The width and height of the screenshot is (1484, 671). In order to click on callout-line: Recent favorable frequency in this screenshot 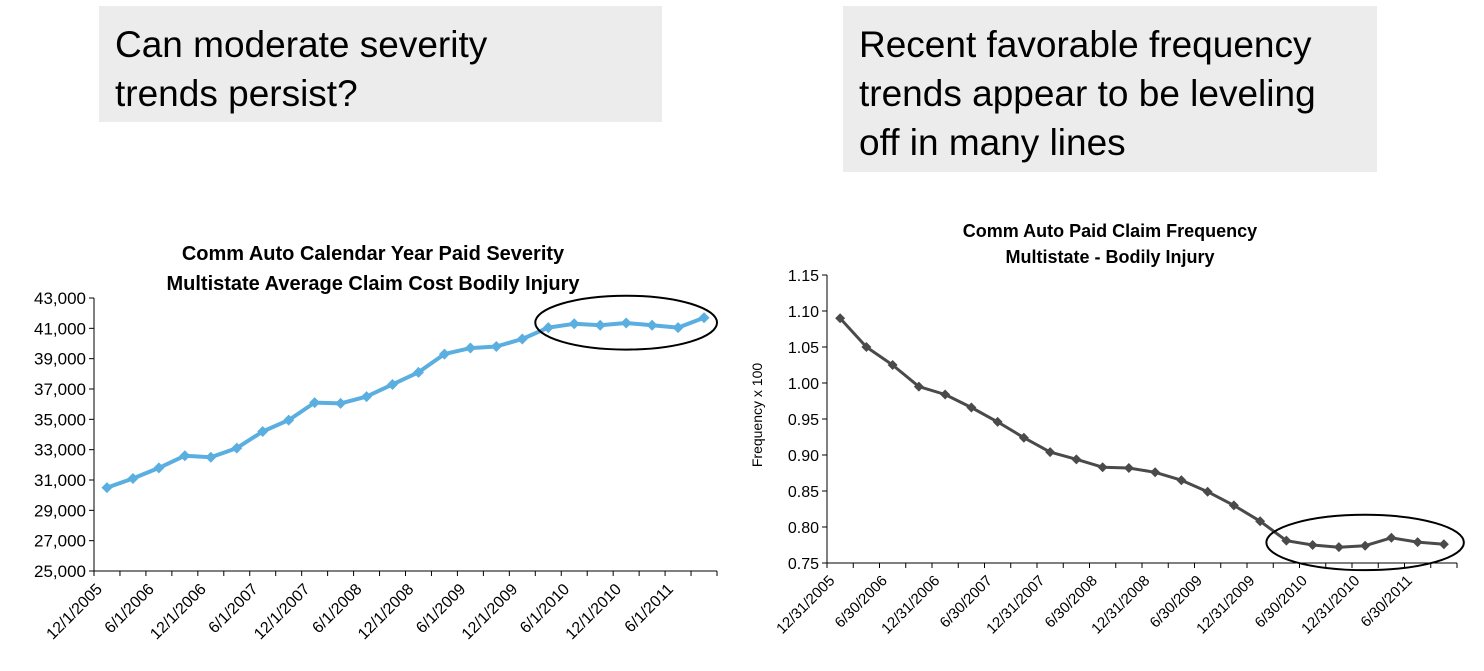, I will do `click(1085, 44)`.